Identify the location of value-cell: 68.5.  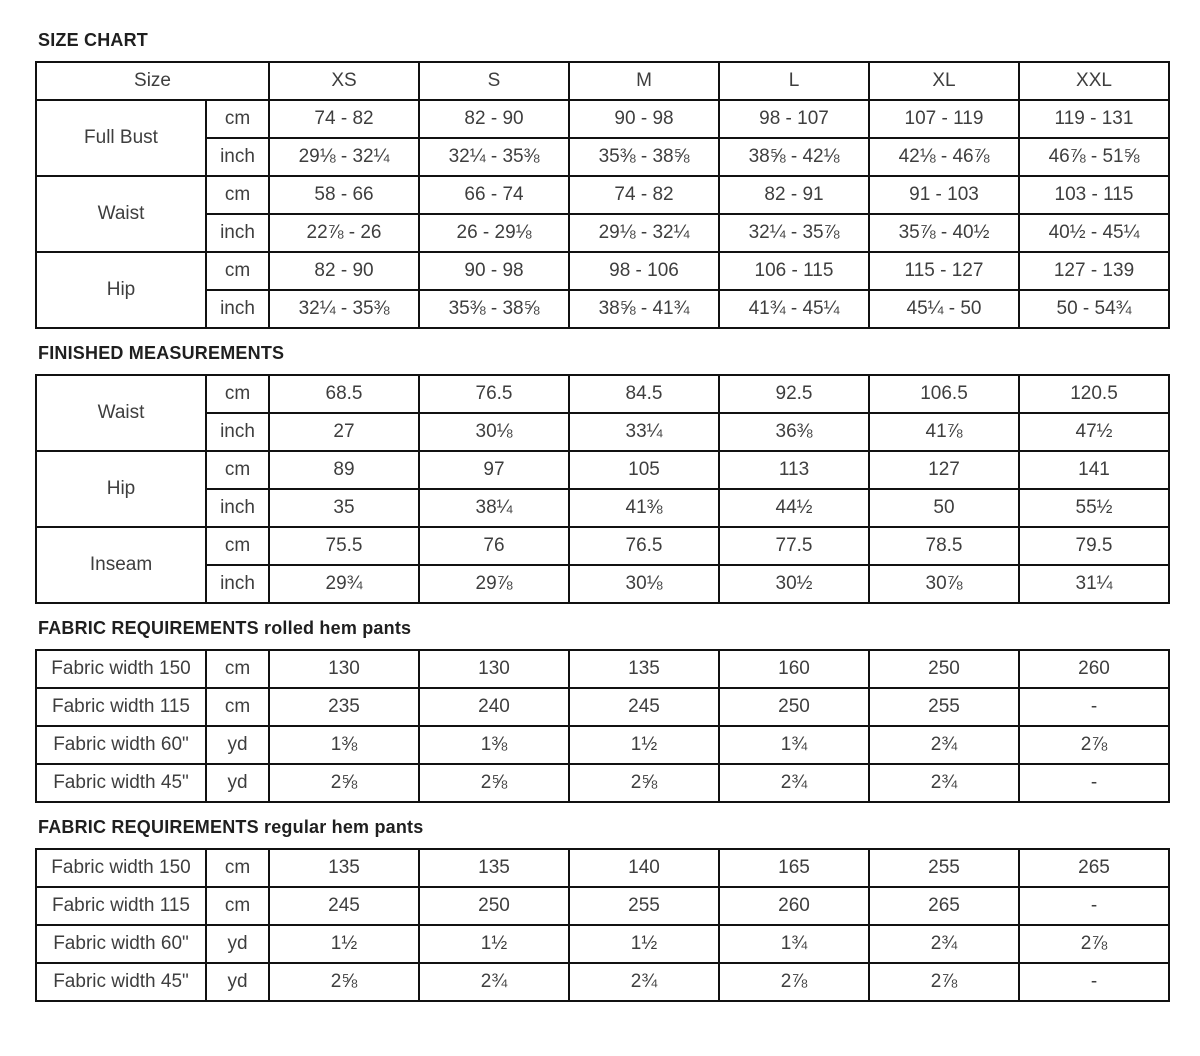
(344, 394).